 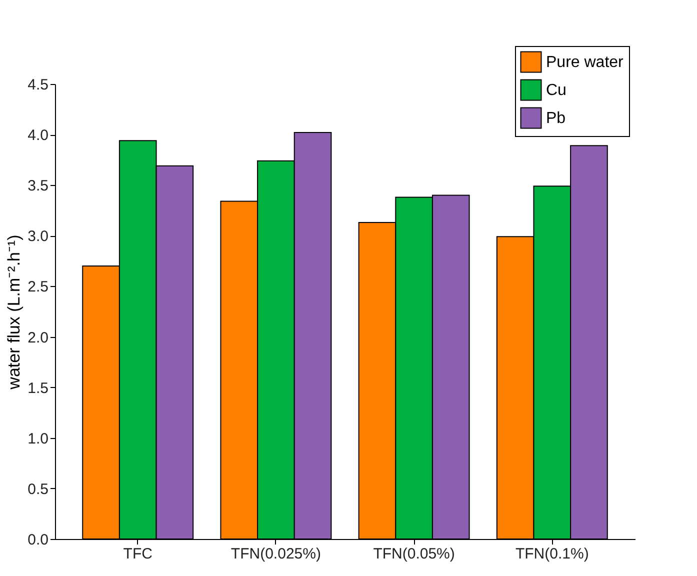 I want to click on legend-label: Pb, so click(x=556, y=118).